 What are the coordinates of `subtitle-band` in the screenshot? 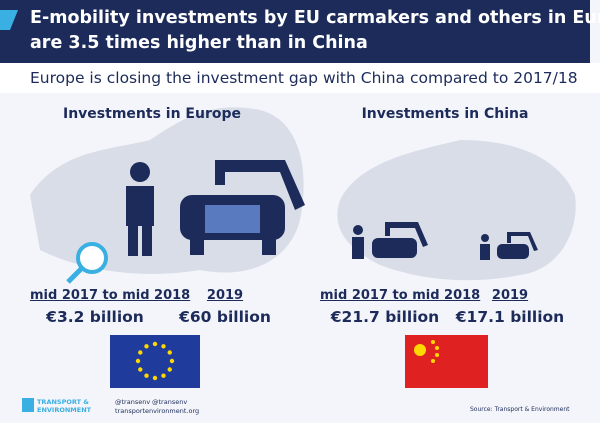 It's located at (300, 78).